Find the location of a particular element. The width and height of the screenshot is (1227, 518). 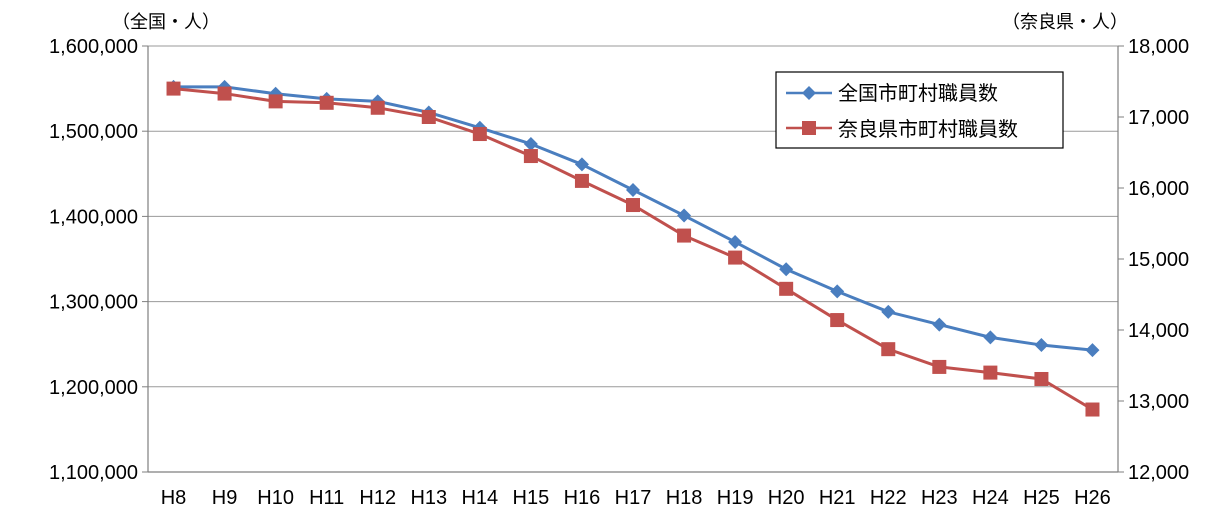

x-tick-label: H9 is located at coordinates (225, 498).